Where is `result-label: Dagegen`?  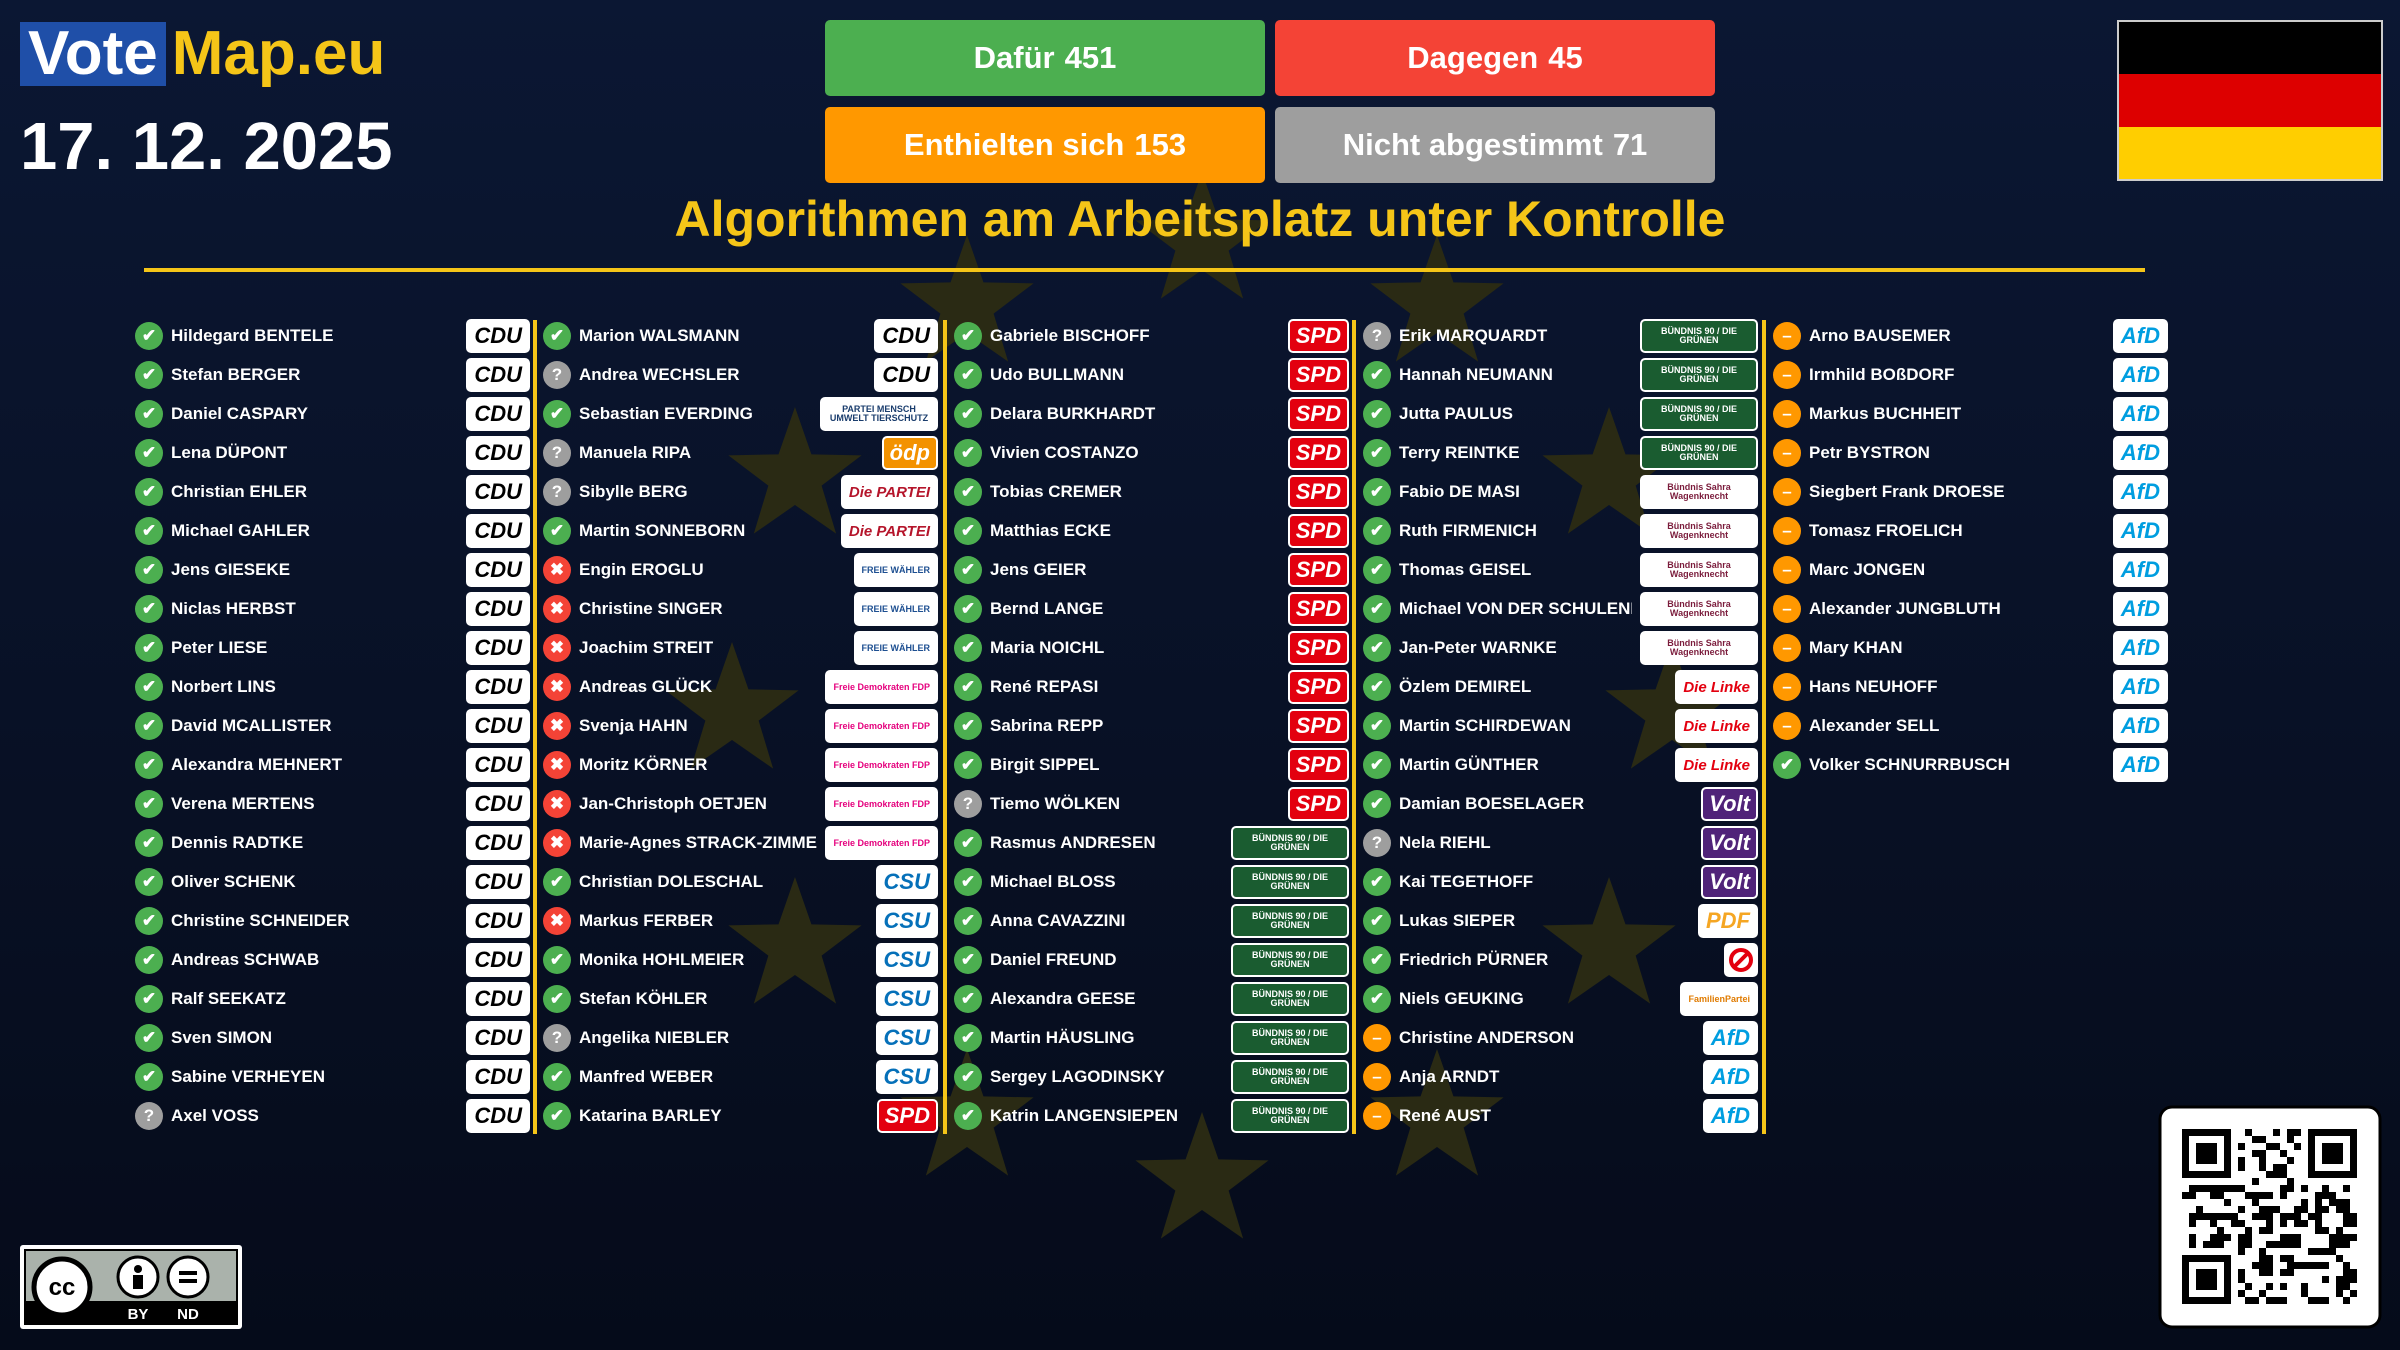 result-label: Dagegen is located at coordinates (1473, 57).